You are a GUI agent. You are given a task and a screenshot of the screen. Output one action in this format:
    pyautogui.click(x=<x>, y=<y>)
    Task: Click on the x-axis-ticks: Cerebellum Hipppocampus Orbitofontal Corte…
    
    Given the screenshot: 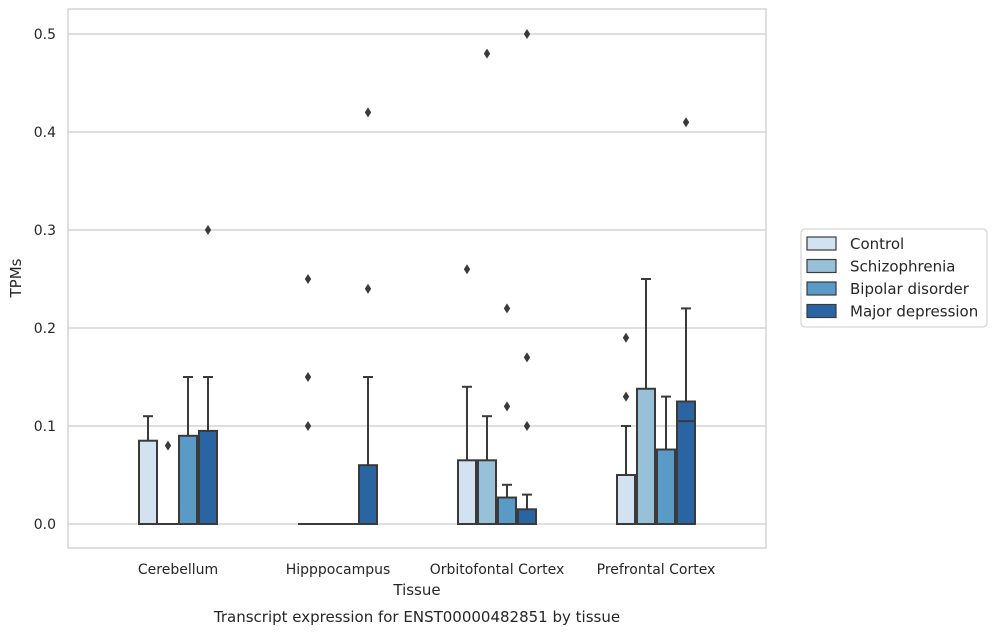 What is the action you would take?
    pyautogui.click(x=426, y=570)
    